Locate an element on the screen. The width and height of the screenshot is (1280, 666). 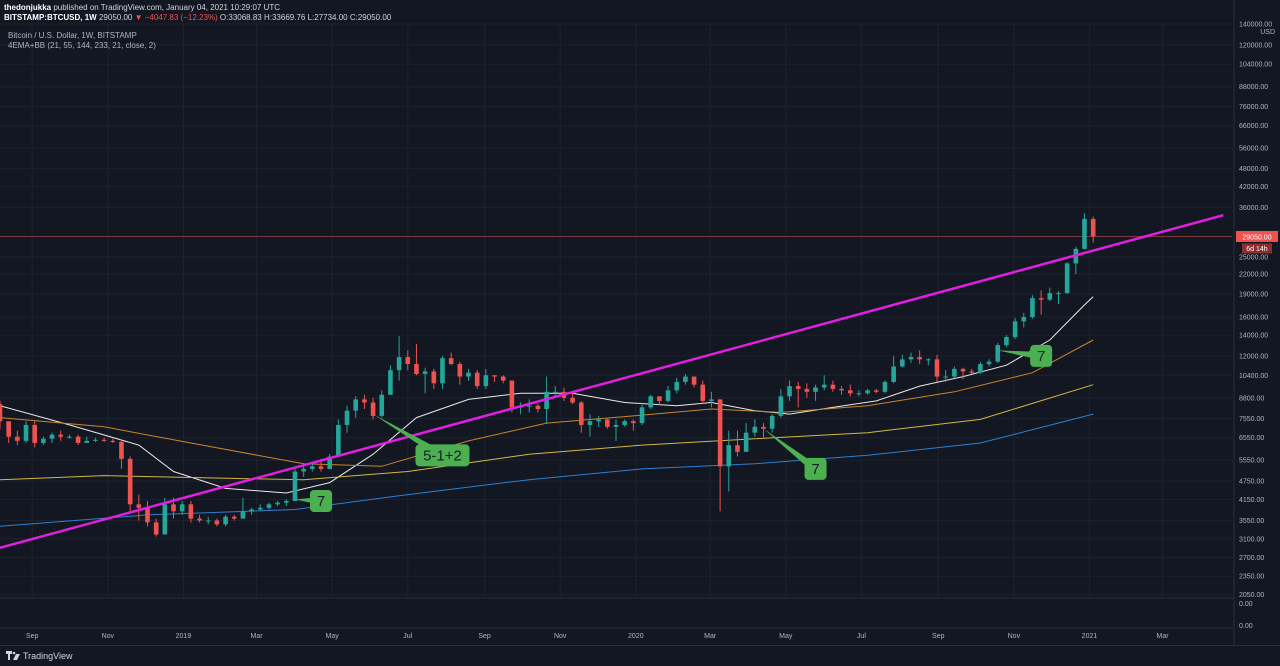
author-name: thedonjukka is located at coordinates (28, 7).